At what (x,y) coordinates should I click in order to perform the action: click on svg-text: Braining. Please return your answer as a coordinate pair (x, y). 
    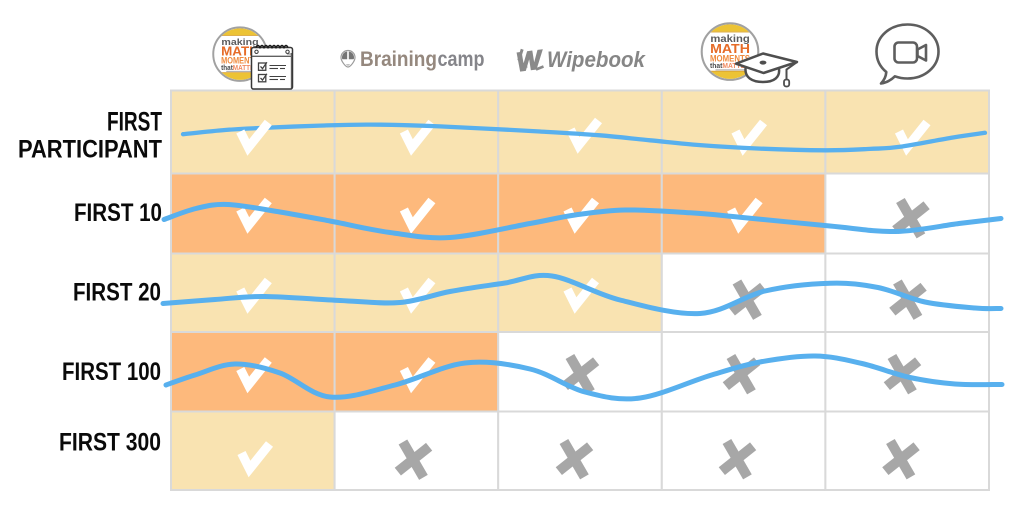
    Looking at the image, I should click on (398, 59).